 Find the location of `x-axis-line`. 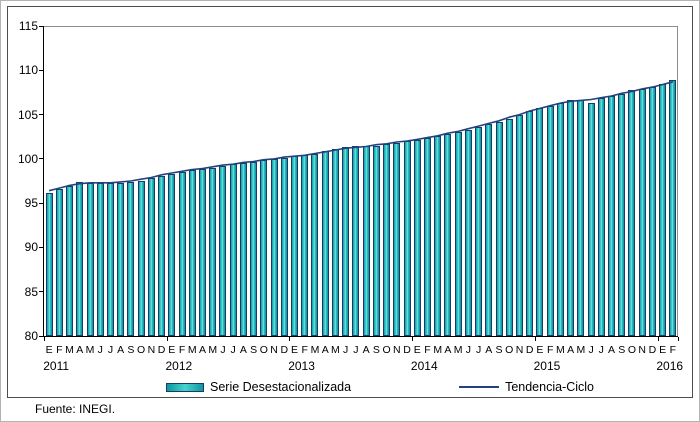

x-axis-line is located at coordinates (360, 336).